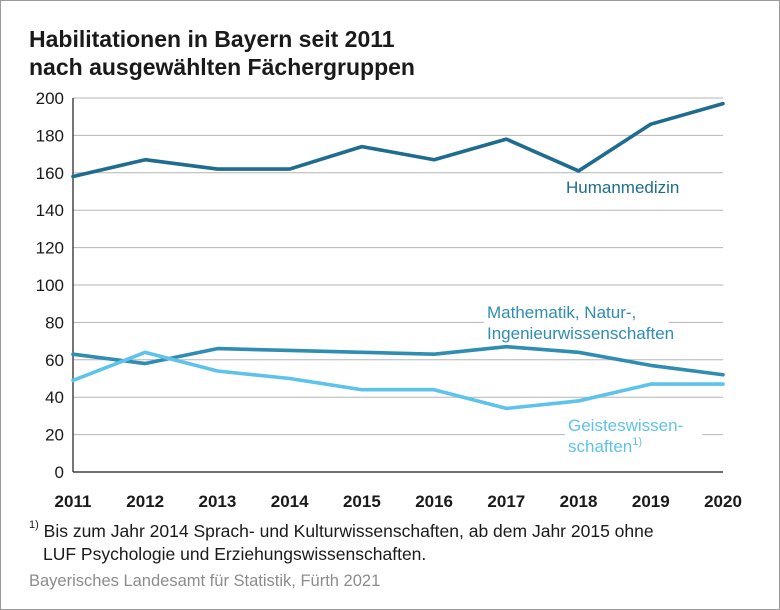 The width and height of the screenshot is (780, 610). I want to click on series-label-1: Humanmedizin, so click(622, 187).